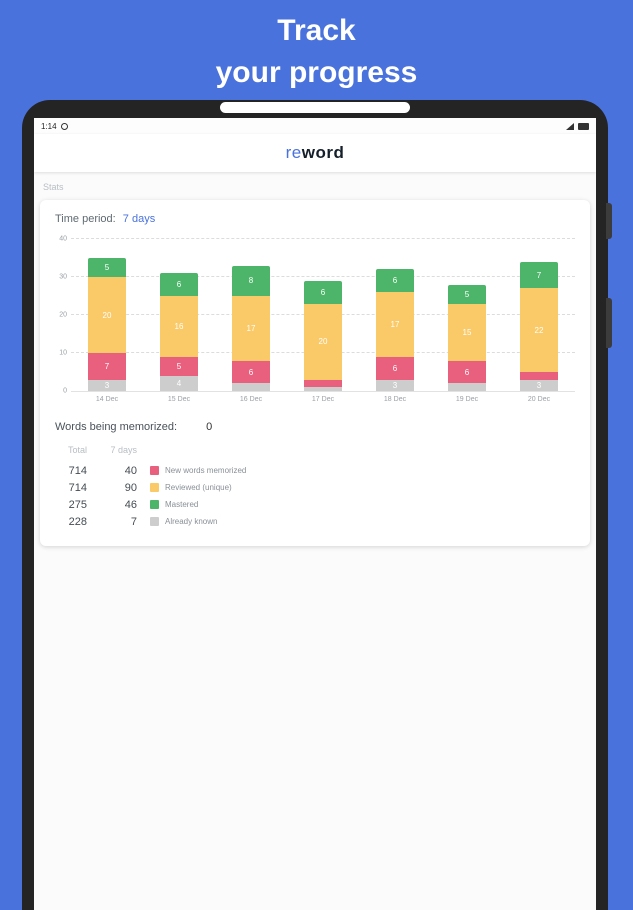  I want to click on bar-stack: 6 15 5, so click(467, 337).